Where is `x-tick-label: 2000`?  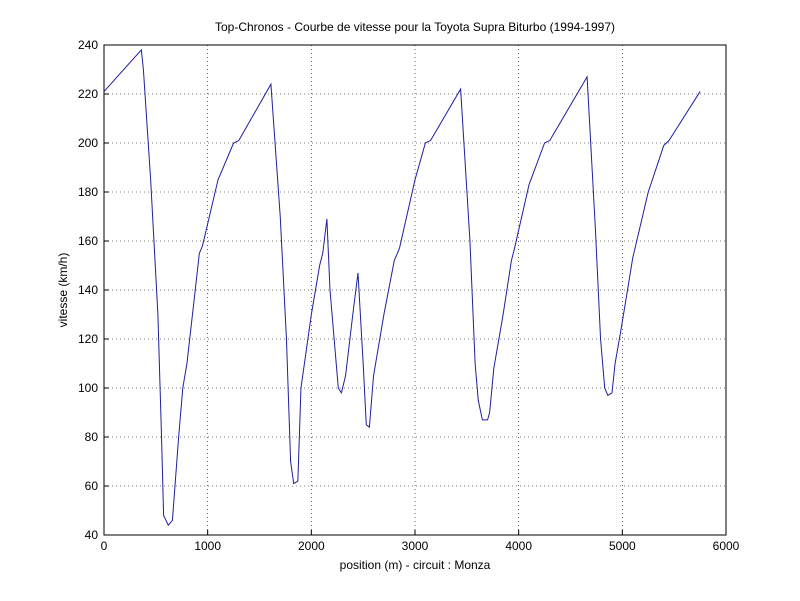
x-tick-label: 2000 is located at coordinates (311, 546).